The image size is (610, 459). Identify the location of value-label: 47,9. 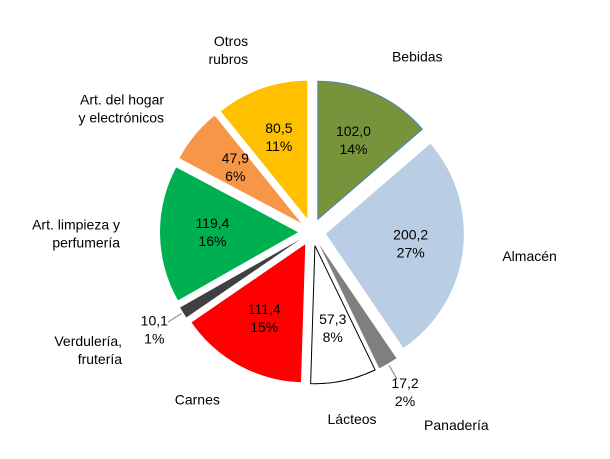
(235, 158).